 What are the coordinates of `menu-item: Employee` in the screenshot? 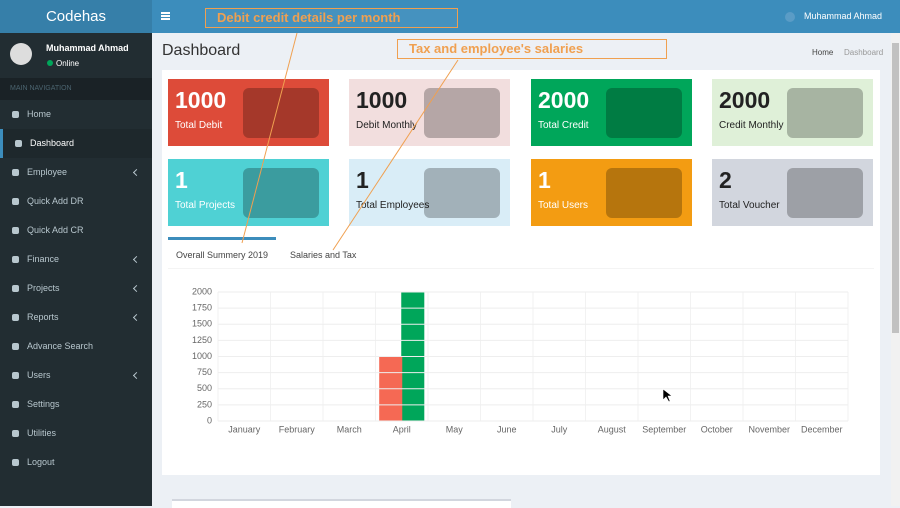 It's located at (76, 172).